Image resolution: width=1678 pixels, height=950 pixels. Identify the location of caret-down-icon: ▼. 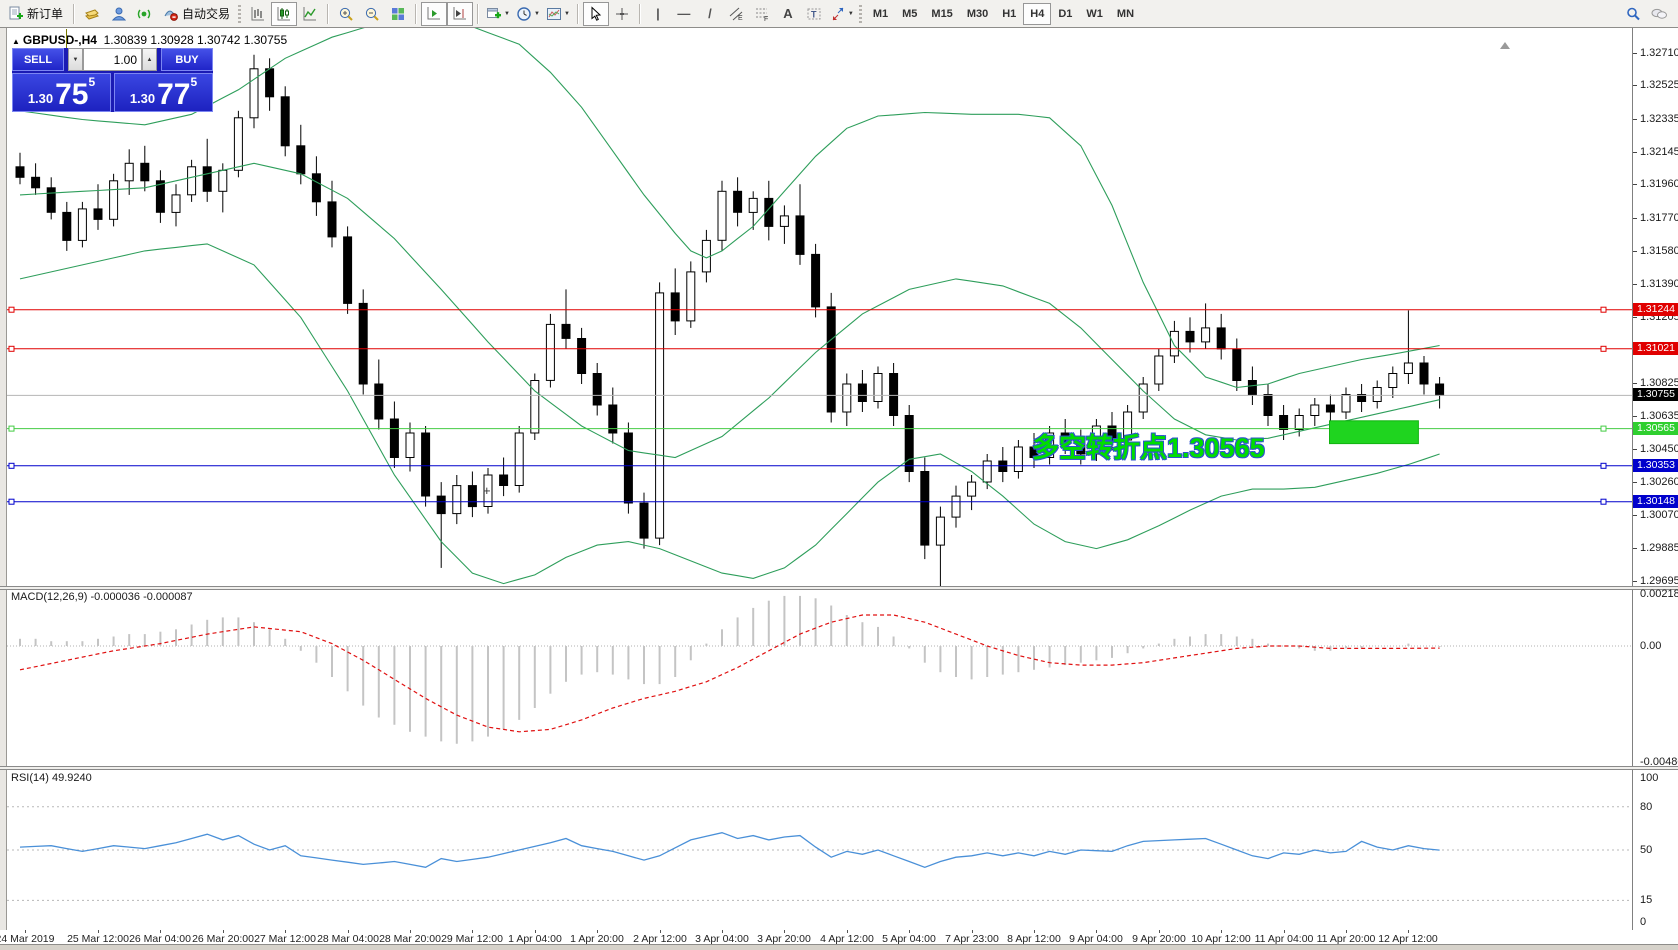
(75, 59).